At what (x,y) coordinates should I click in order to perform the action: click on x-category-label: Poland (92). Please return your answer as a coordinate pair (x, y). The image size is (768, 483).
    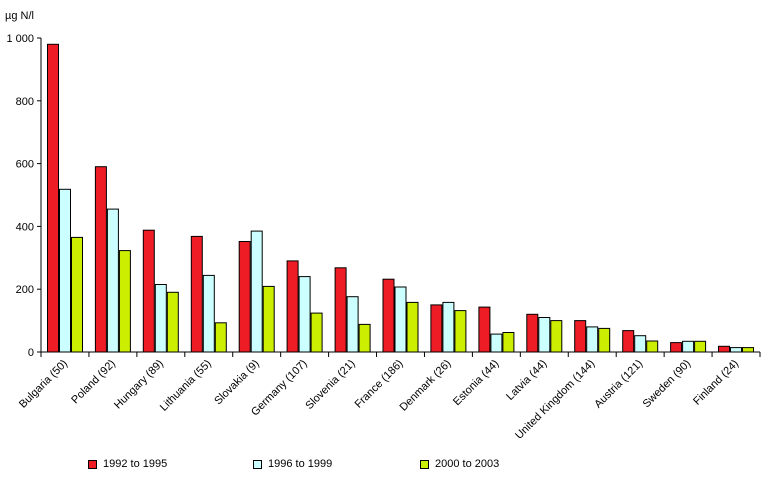
    Looking at the image, I should click on (93, 382).